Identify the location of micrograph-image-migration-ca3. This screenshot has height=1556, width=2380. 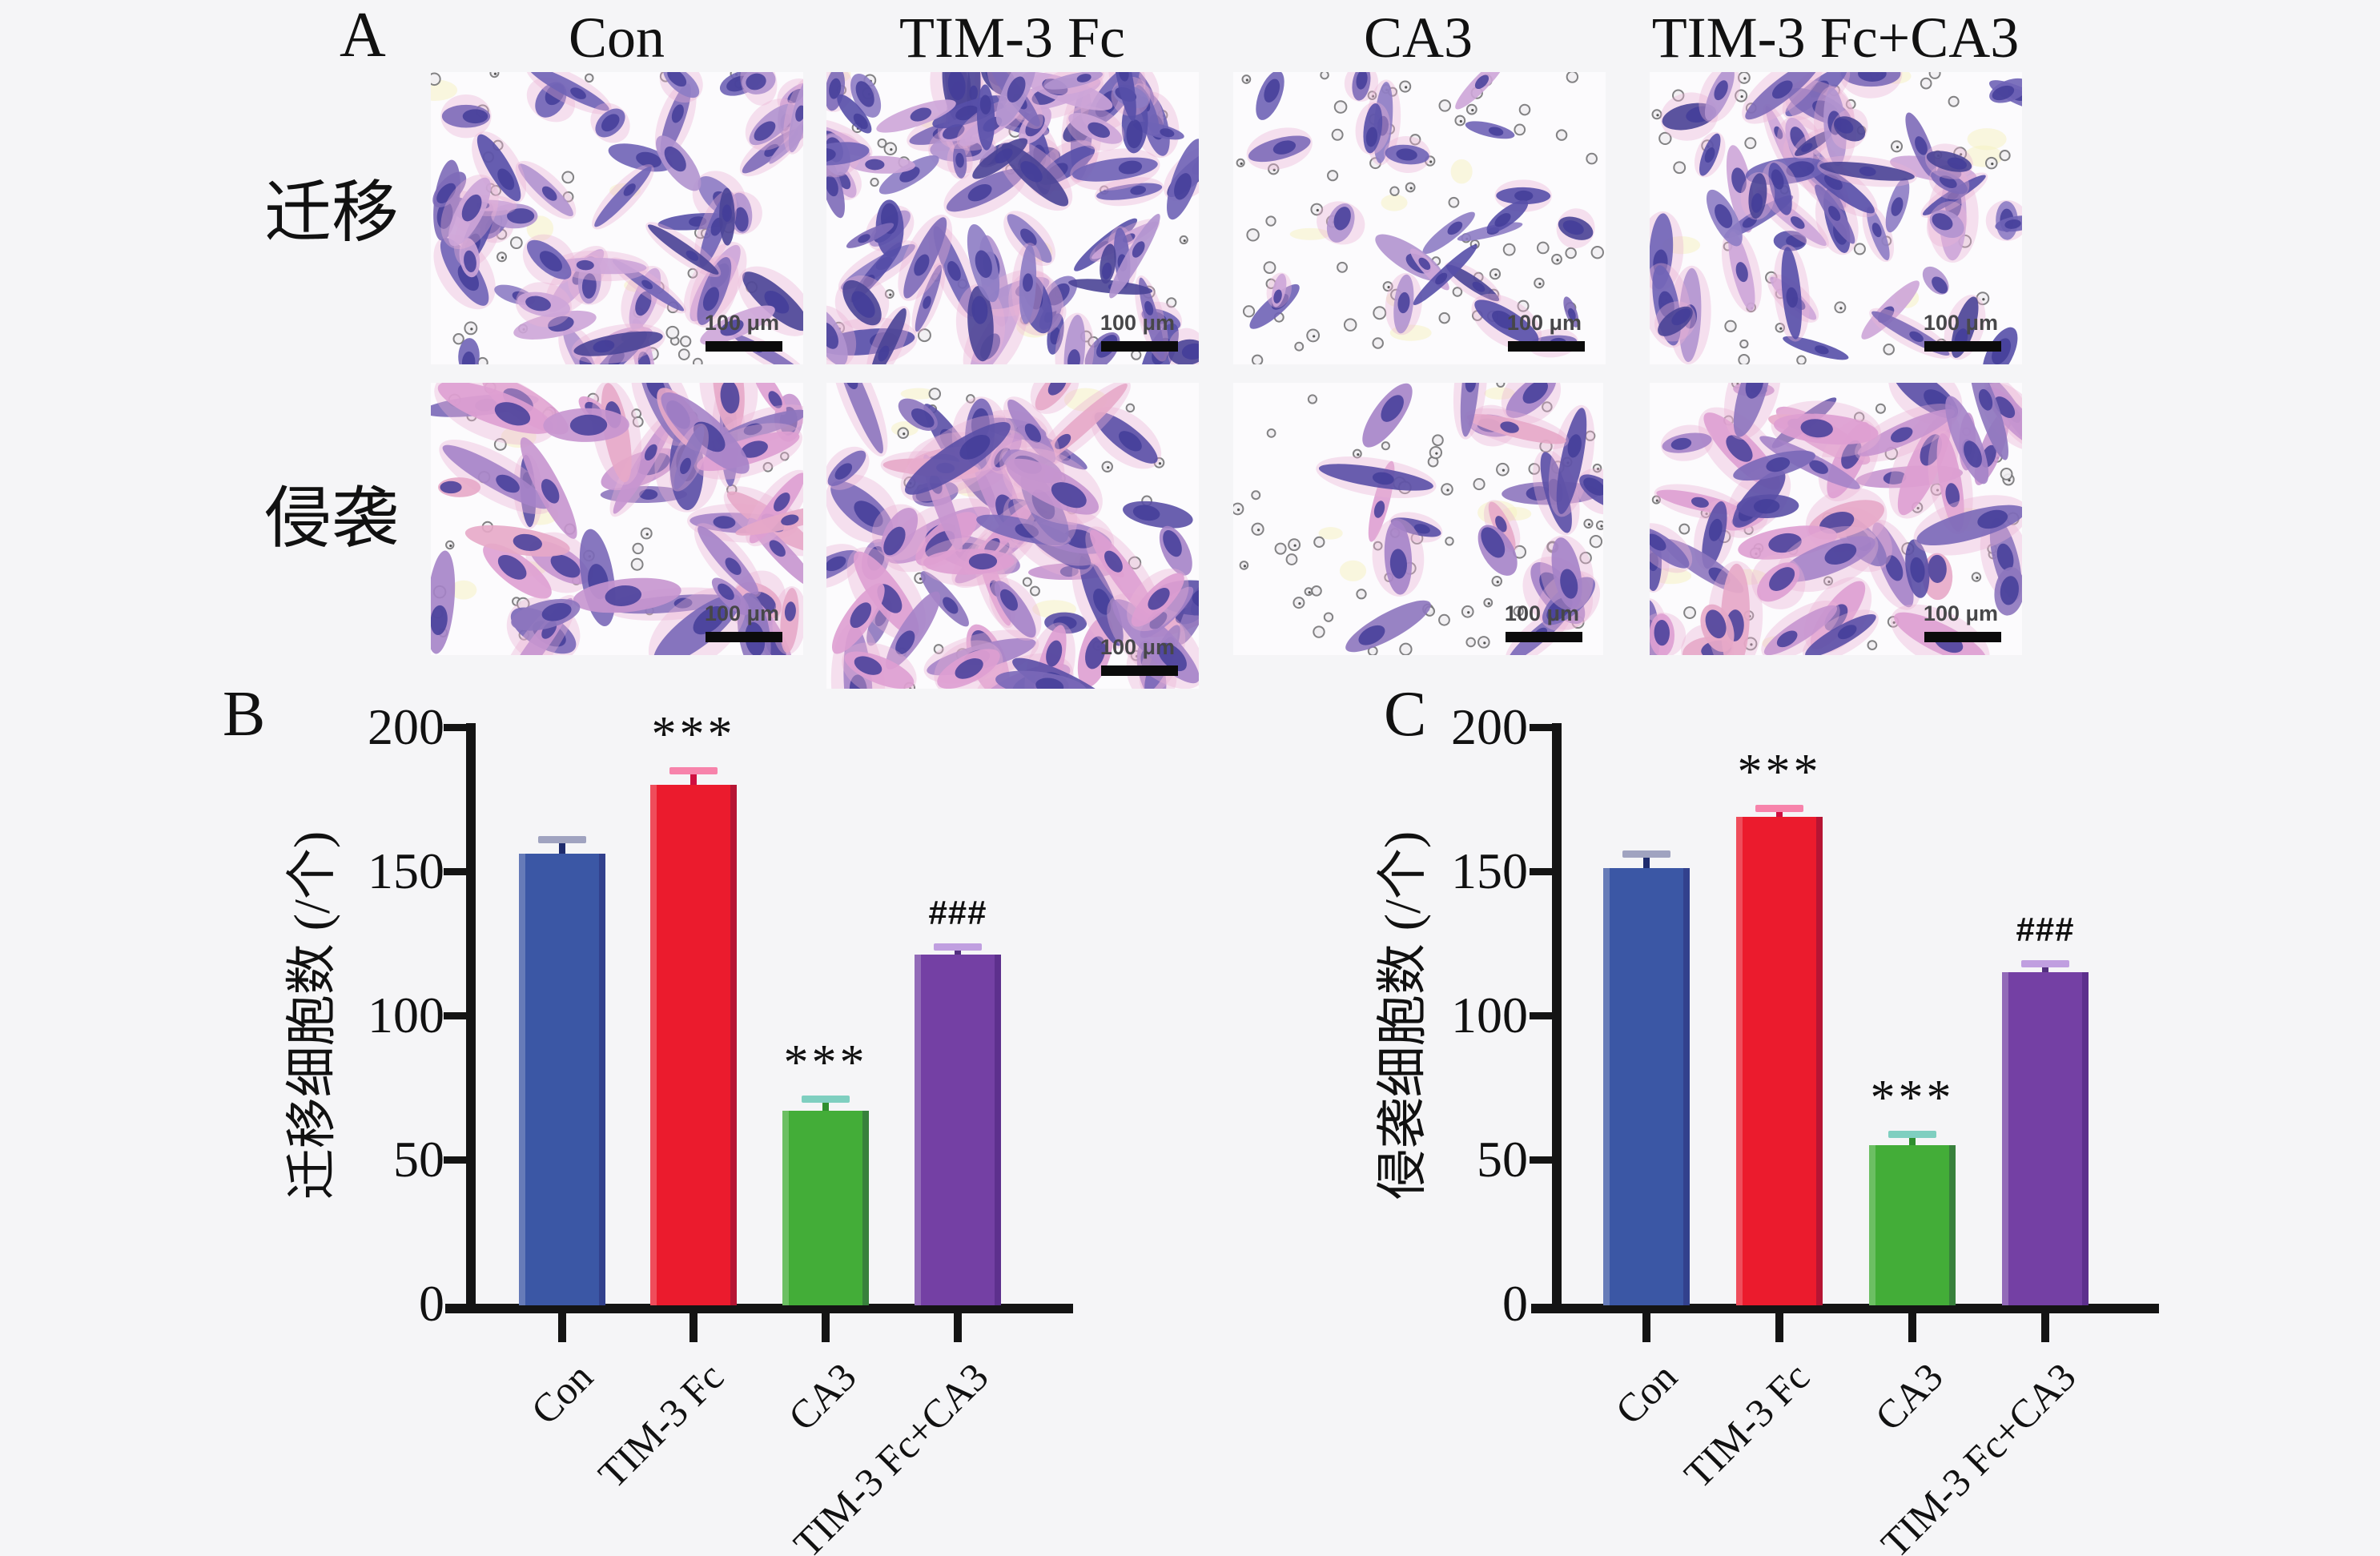
(1419, 218).